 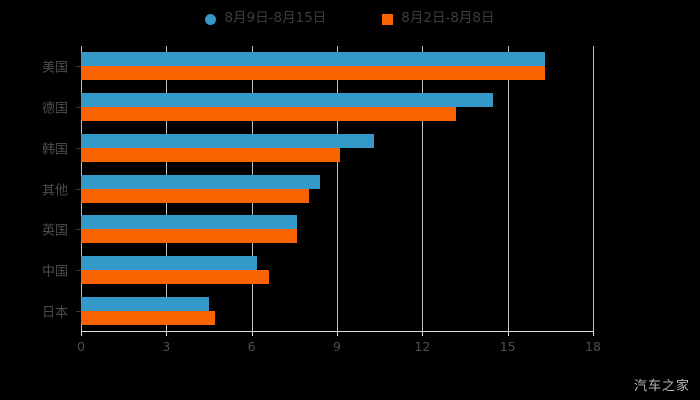 What do you see at coordinates (54, 150) in the screenshot?
I see `y-axis-label-2: 韩国` at bounding box center [54, 150].